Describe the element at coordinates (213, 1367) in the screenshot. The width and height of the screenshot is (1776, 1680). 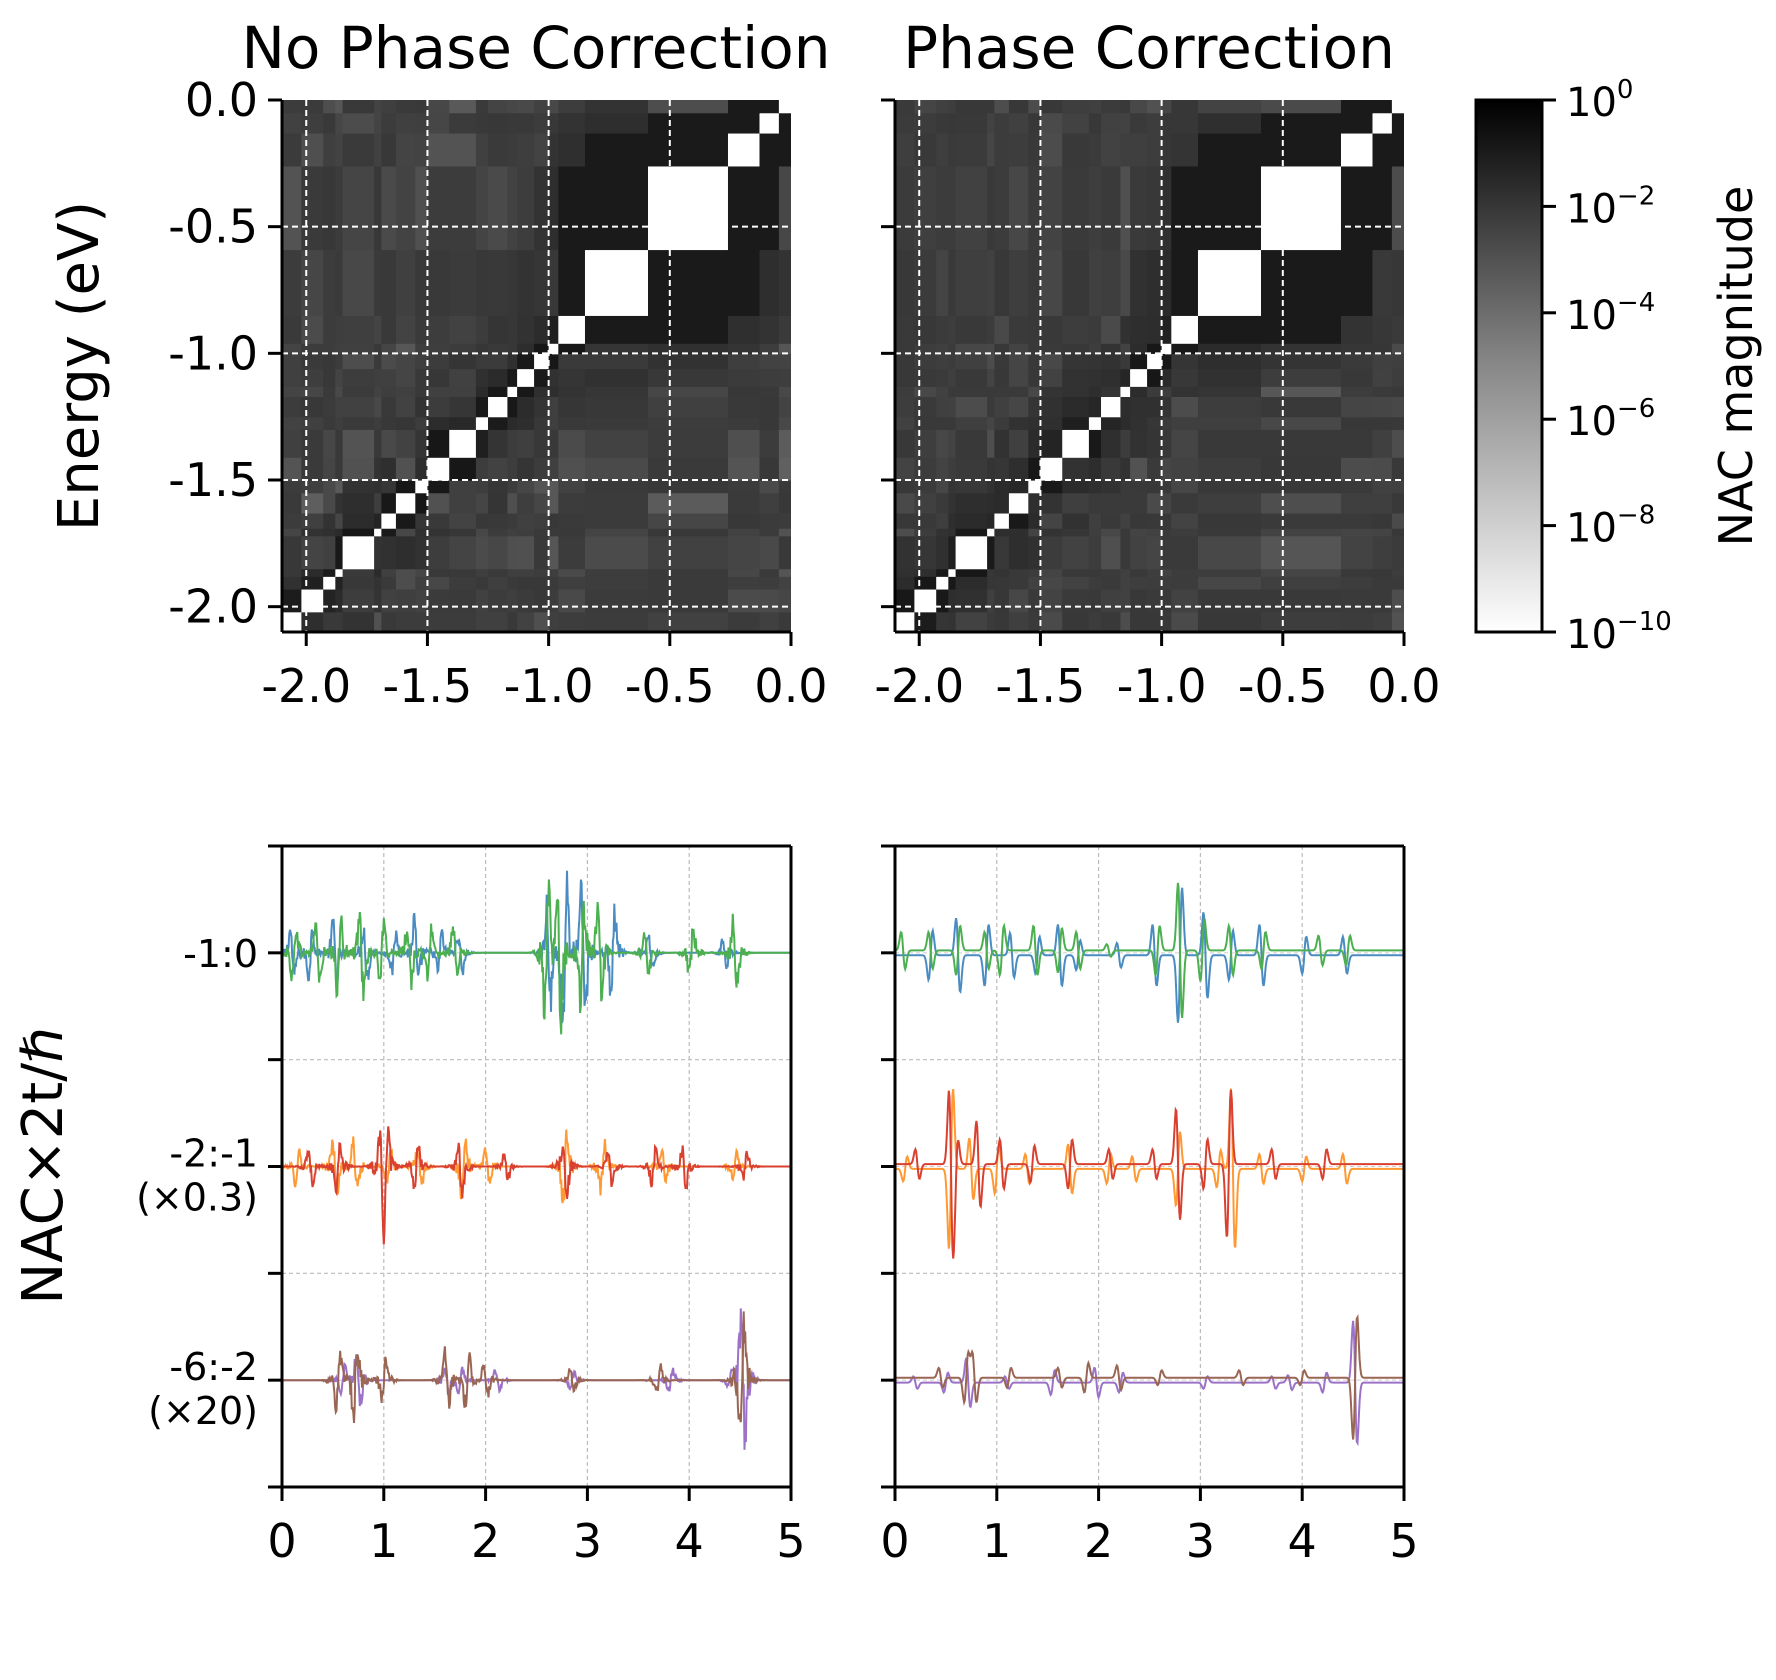
I see `y-tick-label: -6:-2` at that location.